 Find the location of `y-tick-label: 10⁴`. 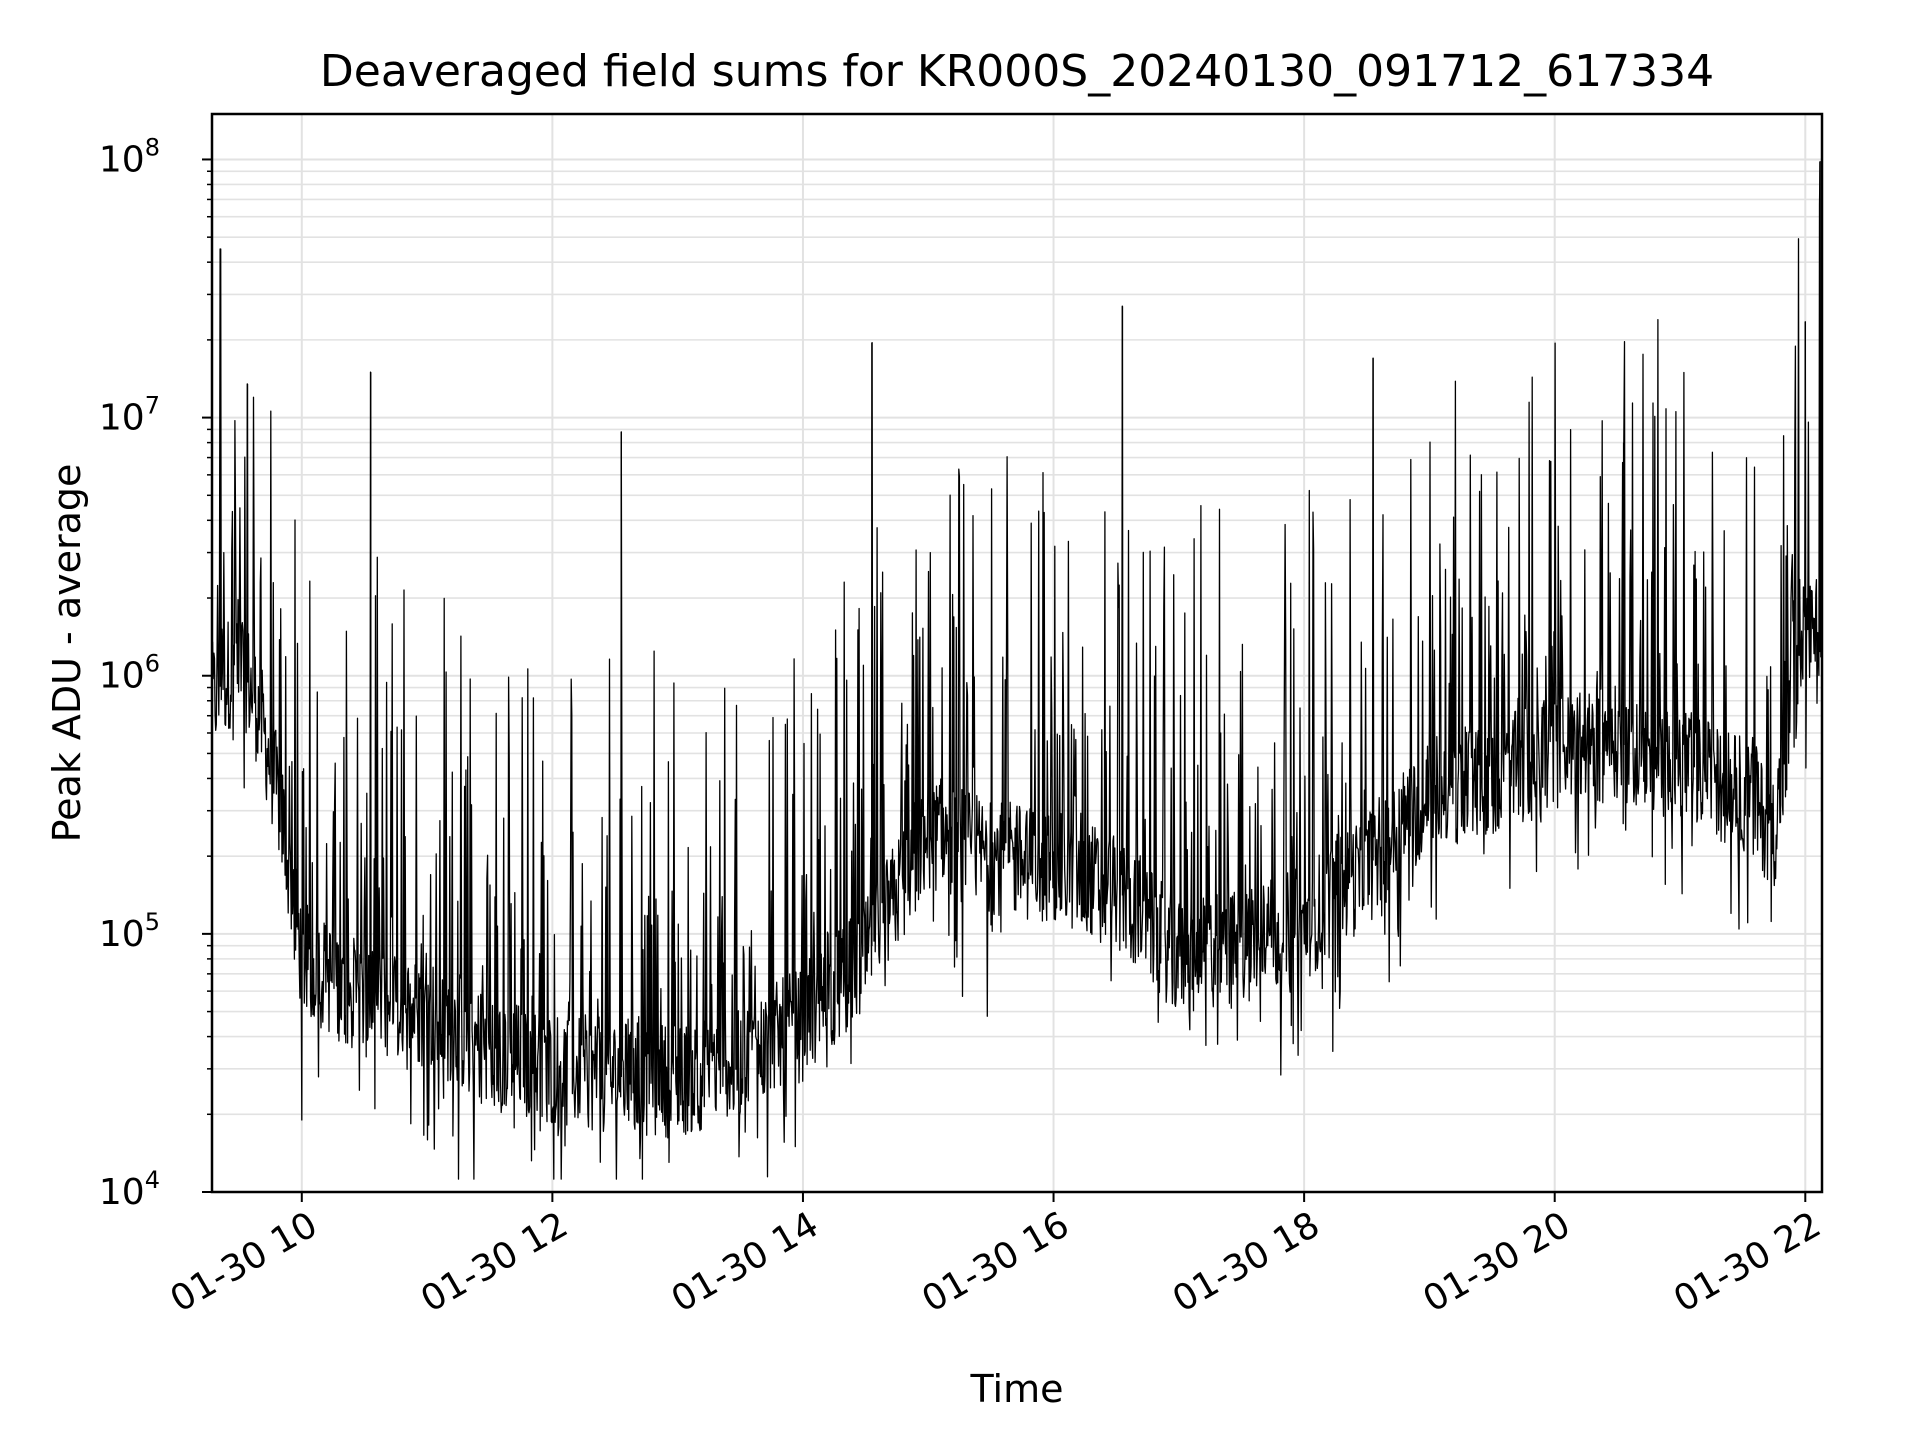

y-tick-label: 10⁴ is located at coordinates (129, 1189).